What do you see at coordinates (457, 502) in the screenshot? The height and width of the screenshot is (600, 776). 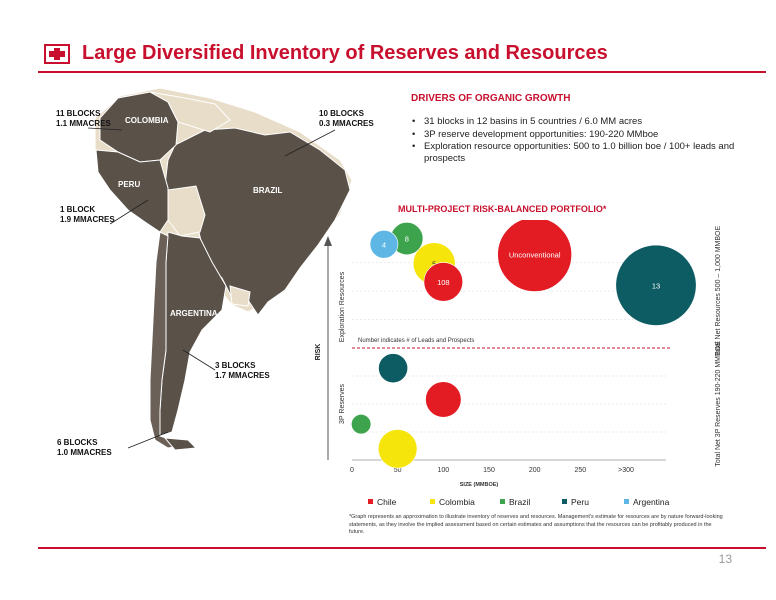 I see `legend-label: Colombia` at bounding box center [457, 502].